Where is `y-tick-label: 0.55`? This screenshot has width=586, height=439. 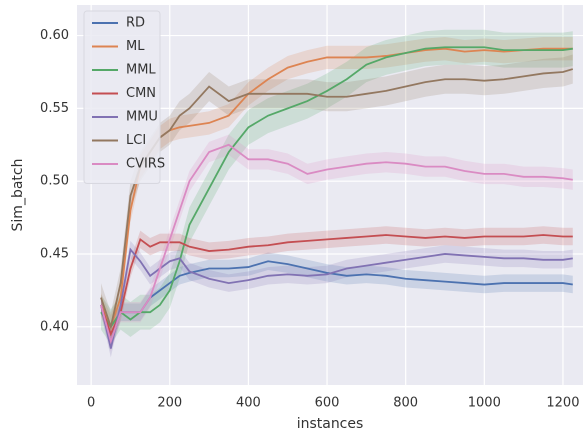 y-tick-label: 0.55 is located at coordinates (54, 108).